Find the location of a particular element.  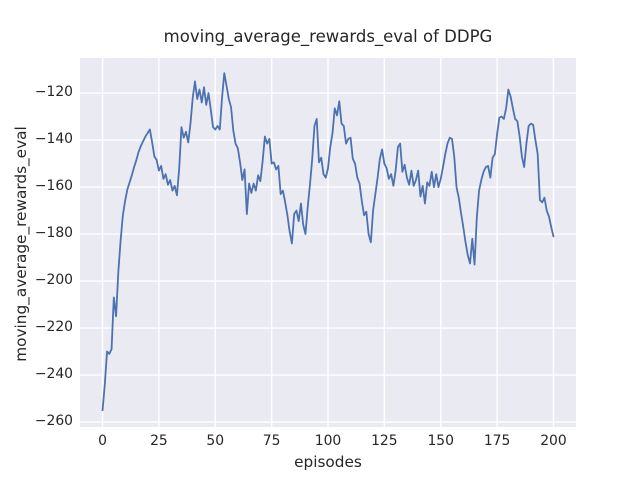

y-tick-label: −180 is located at coordinates (53, 233).